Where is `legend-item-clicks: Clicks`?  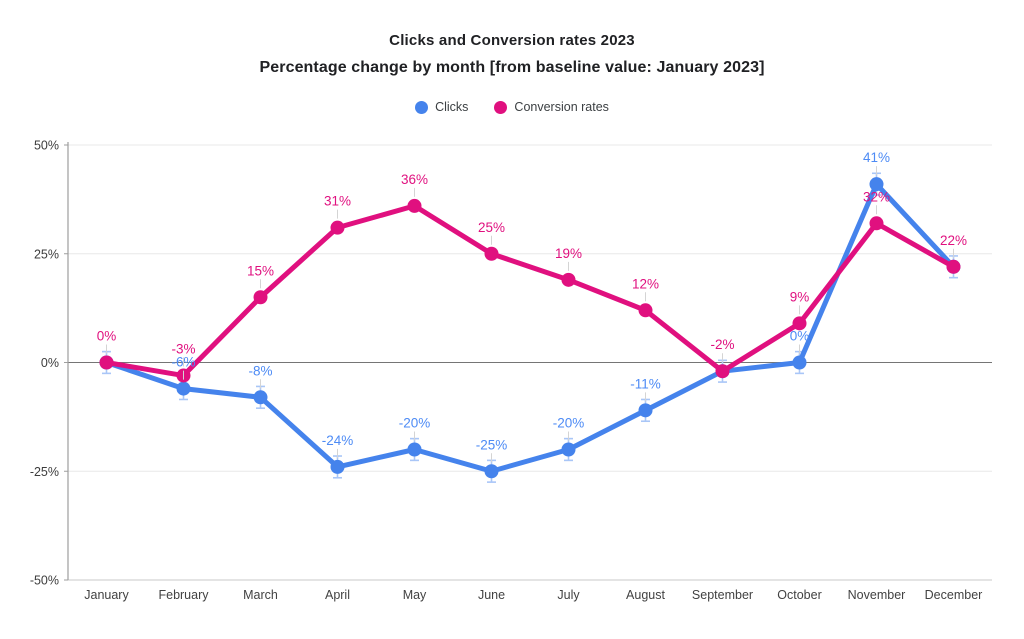 legend-item-clicks: Clicks is located at coordinates (441, 107).